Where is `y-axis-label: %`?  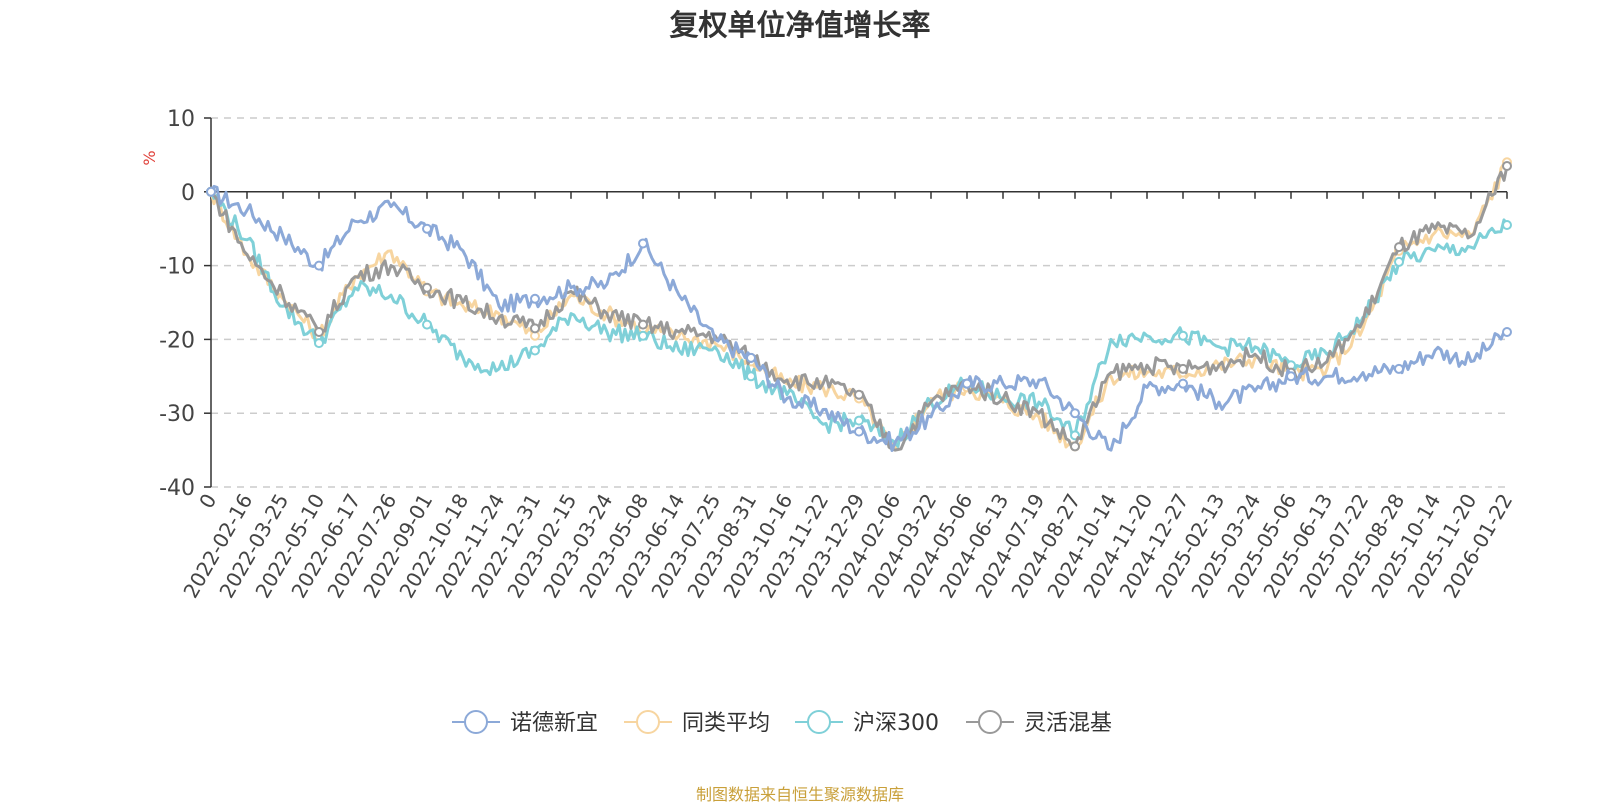
y-axis-label: % is located at coordinates (149, 157).